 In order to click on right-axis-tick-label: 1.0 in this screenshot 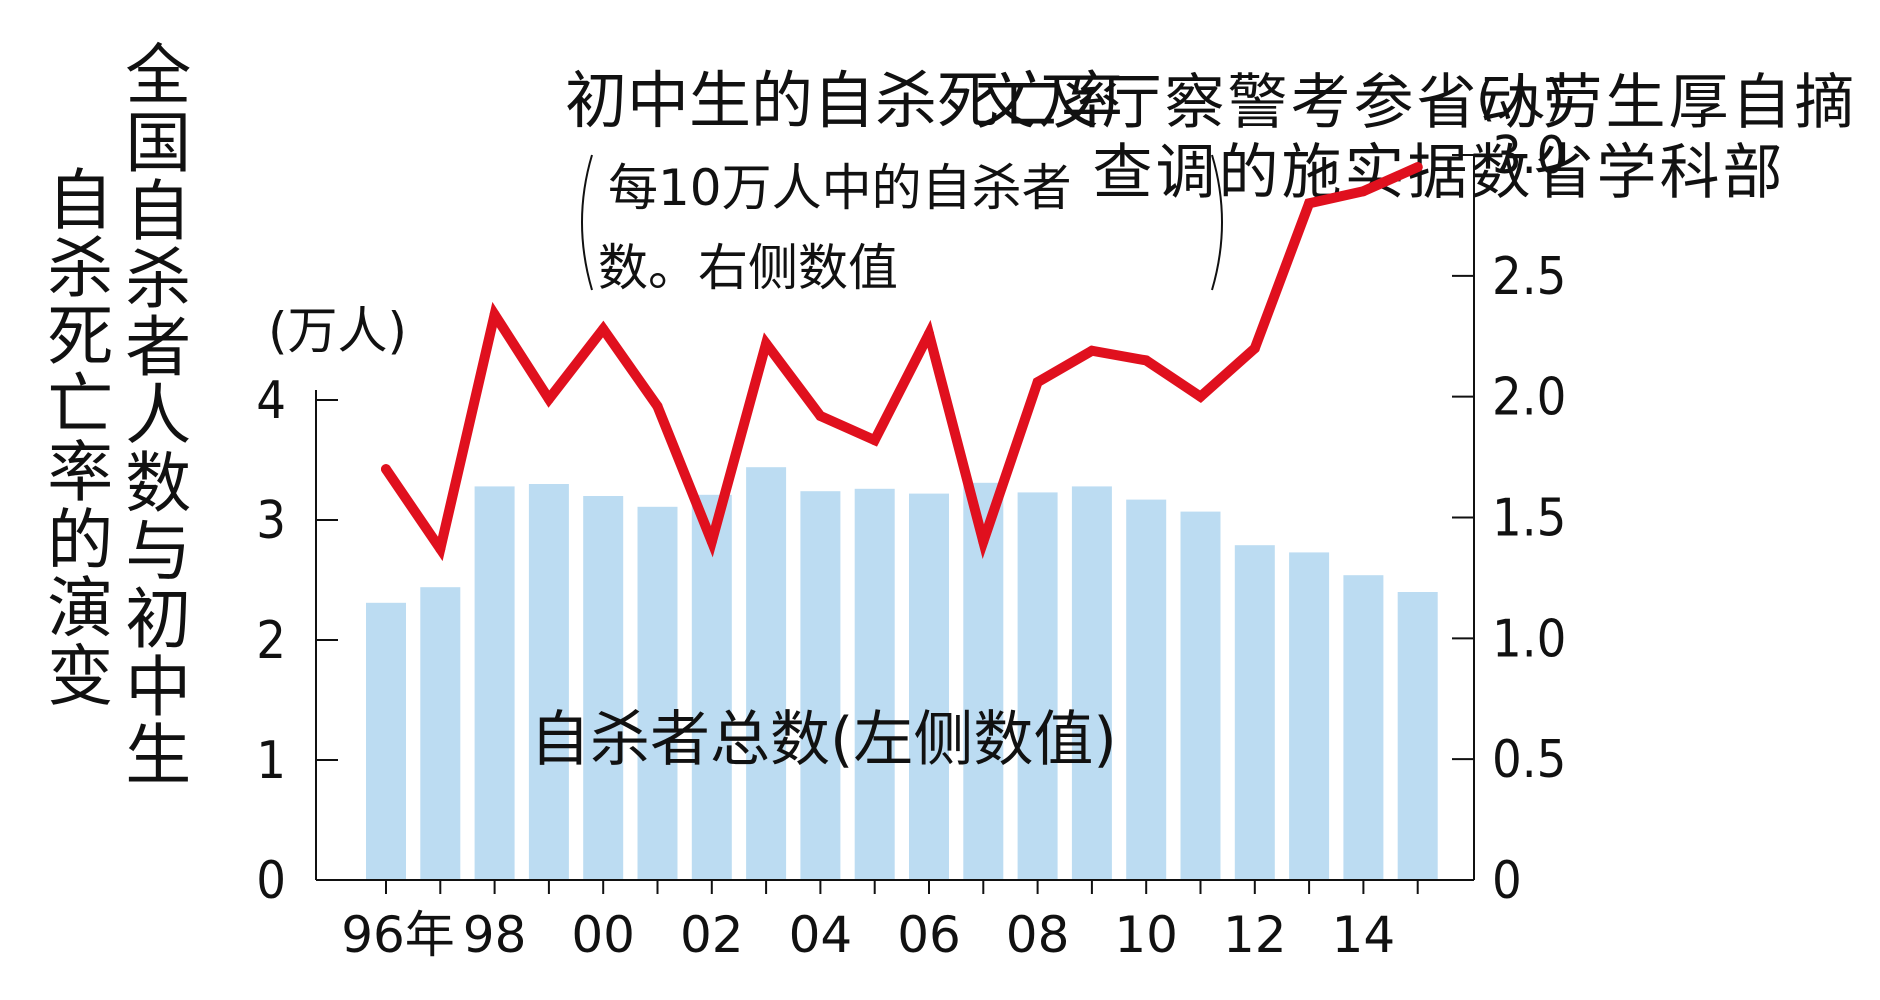, I will do `click(1529, 639)`.